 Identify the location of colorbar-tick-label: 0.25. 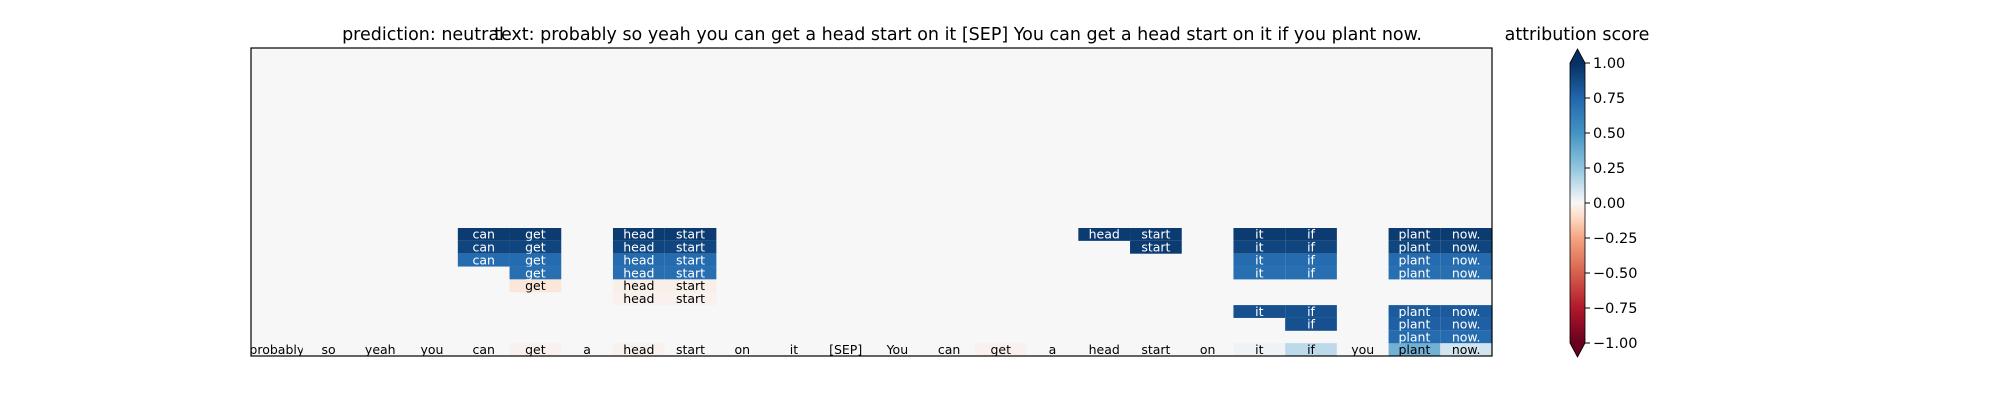
(1609, 169).